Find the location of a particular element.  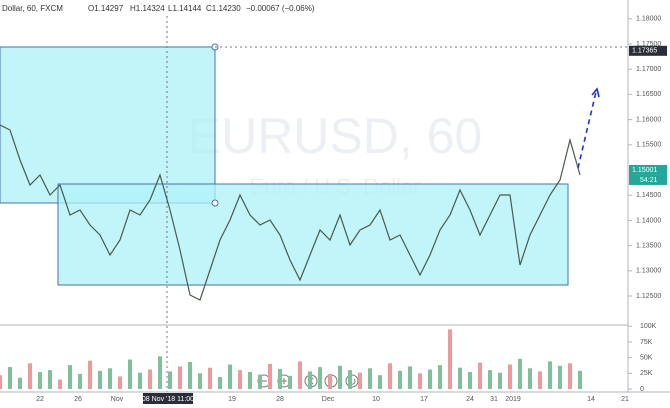

low: L1.14144 is located at coordinates (185, 8).